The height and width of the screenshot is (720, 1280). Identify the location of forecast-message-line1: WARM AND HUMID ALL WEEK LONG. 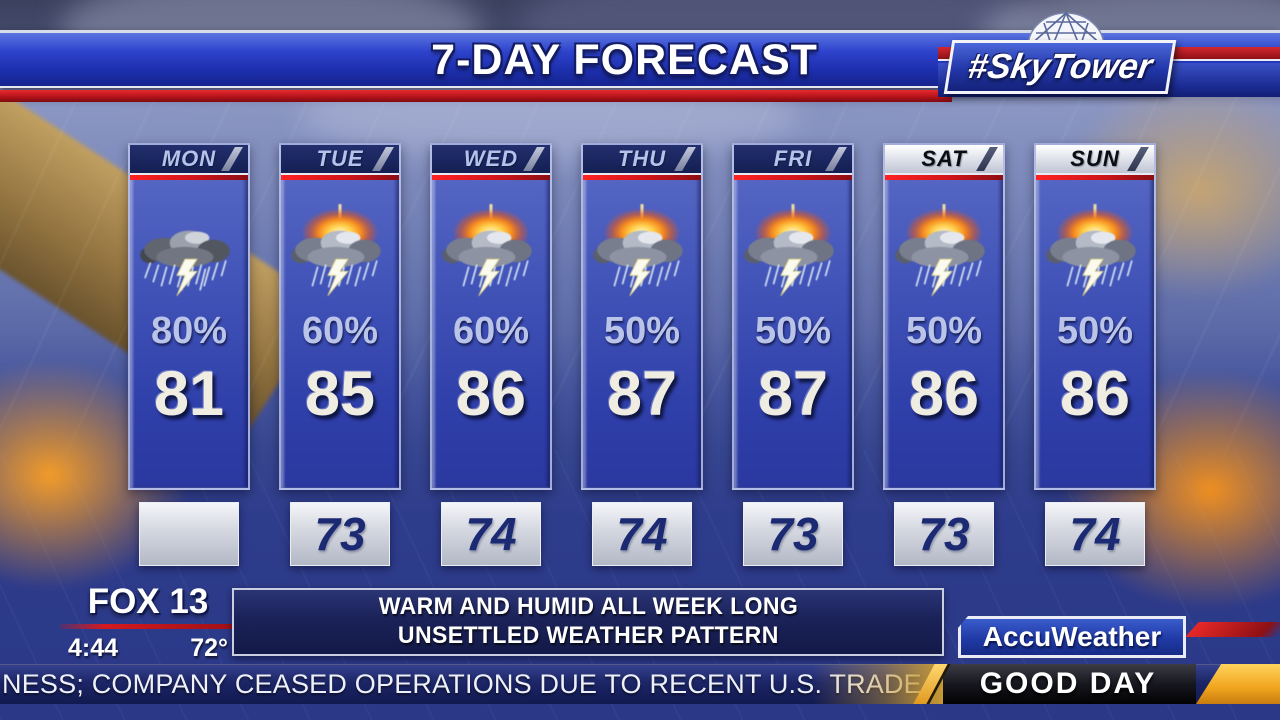
(588, 607).